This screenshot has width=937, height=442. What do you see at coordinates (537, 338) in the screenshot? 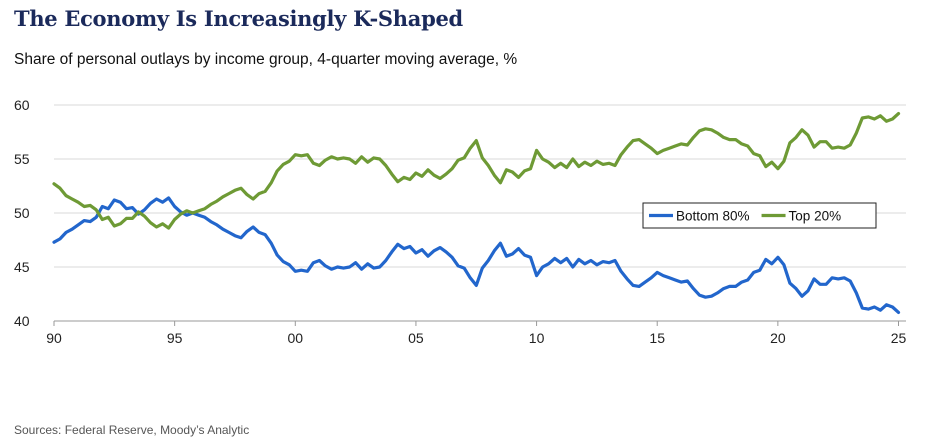
I see `x-tick-label-10: 10` at bounding box center [537, 338].